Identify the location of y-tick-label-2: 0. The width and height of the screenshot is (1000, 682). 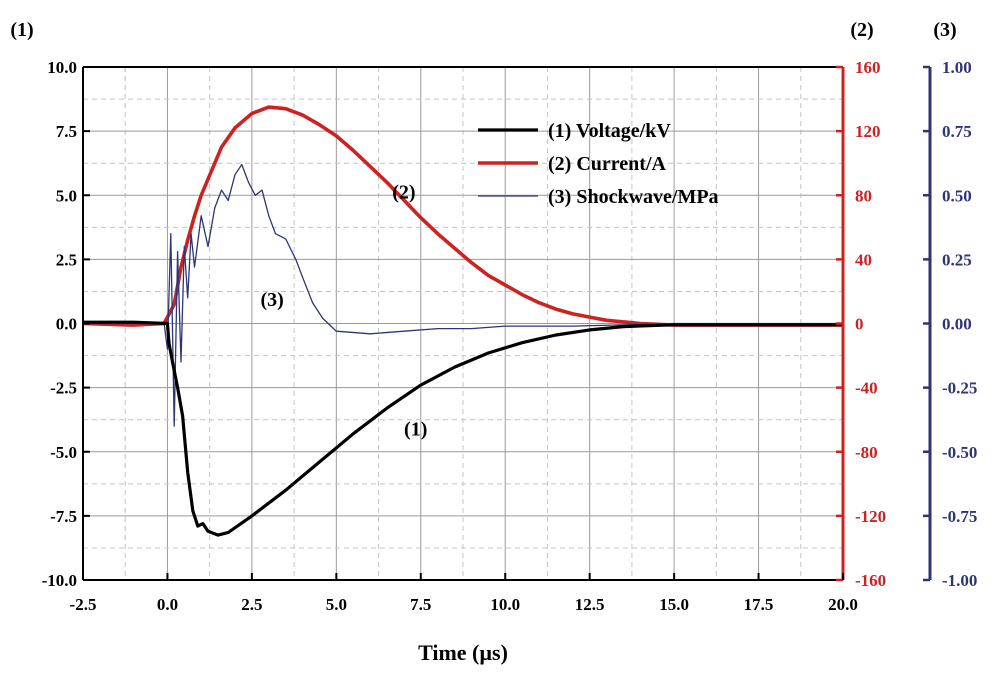
(859, 324).